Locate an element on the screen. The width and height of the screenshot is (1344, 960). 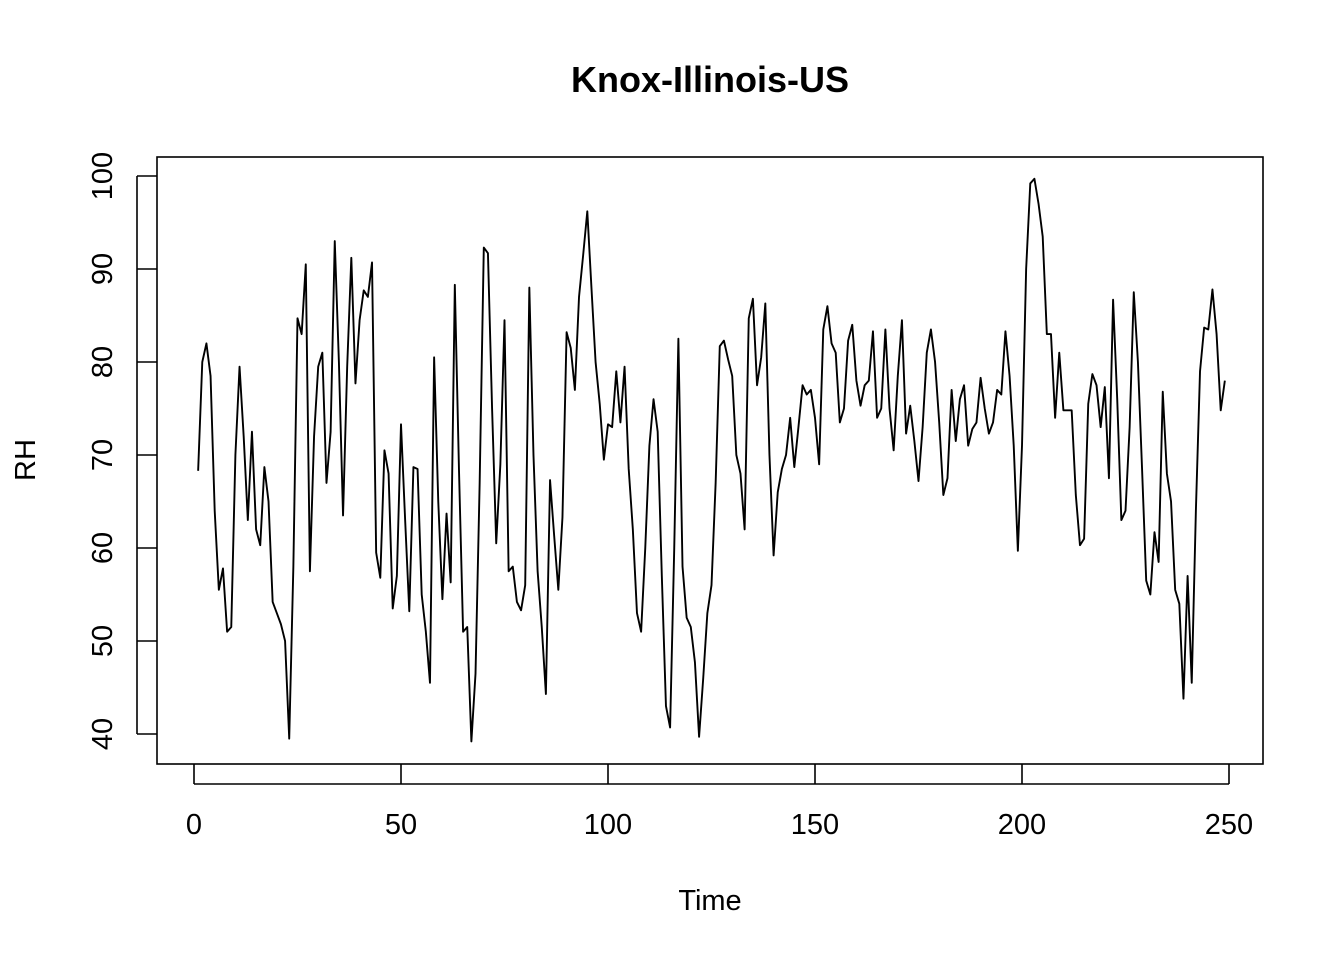
x-axis-label: Time is located at coordinates (709, 901).